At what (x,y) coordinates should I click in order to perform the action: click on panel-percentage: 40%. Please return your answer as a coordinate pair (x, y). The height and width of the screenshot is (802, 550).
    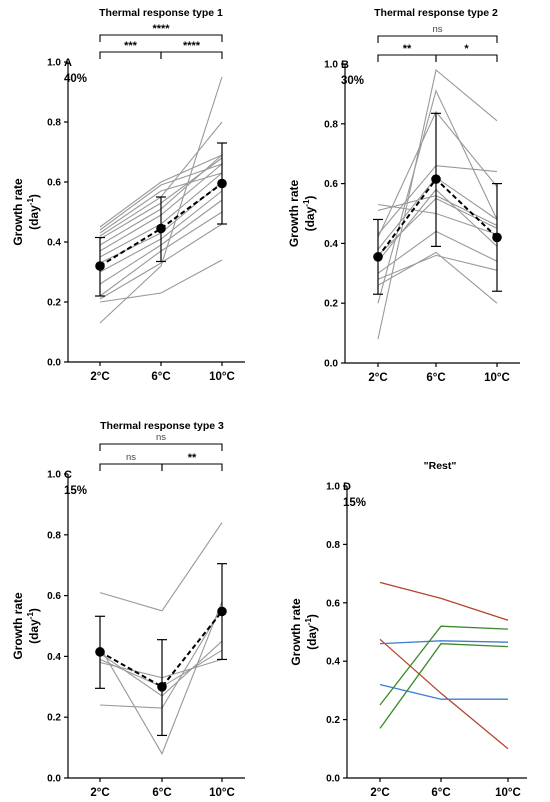
    Looking at the image, I should click on (75, 79).